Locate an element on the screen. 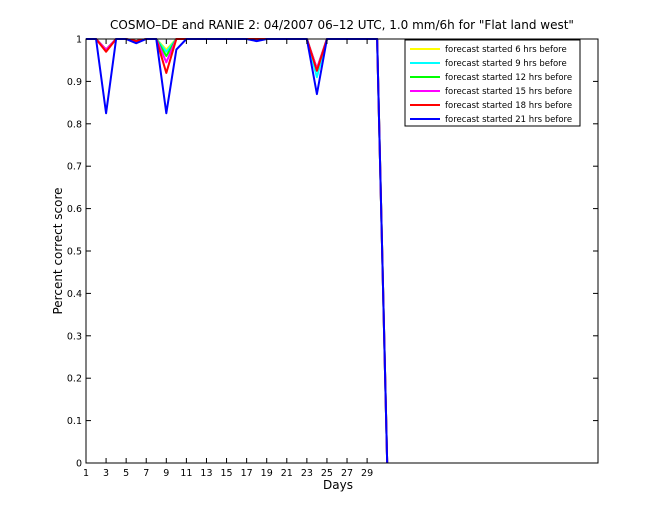 This screenshot has width=660, height=520. legend-box is located at coordinates (492, 83).